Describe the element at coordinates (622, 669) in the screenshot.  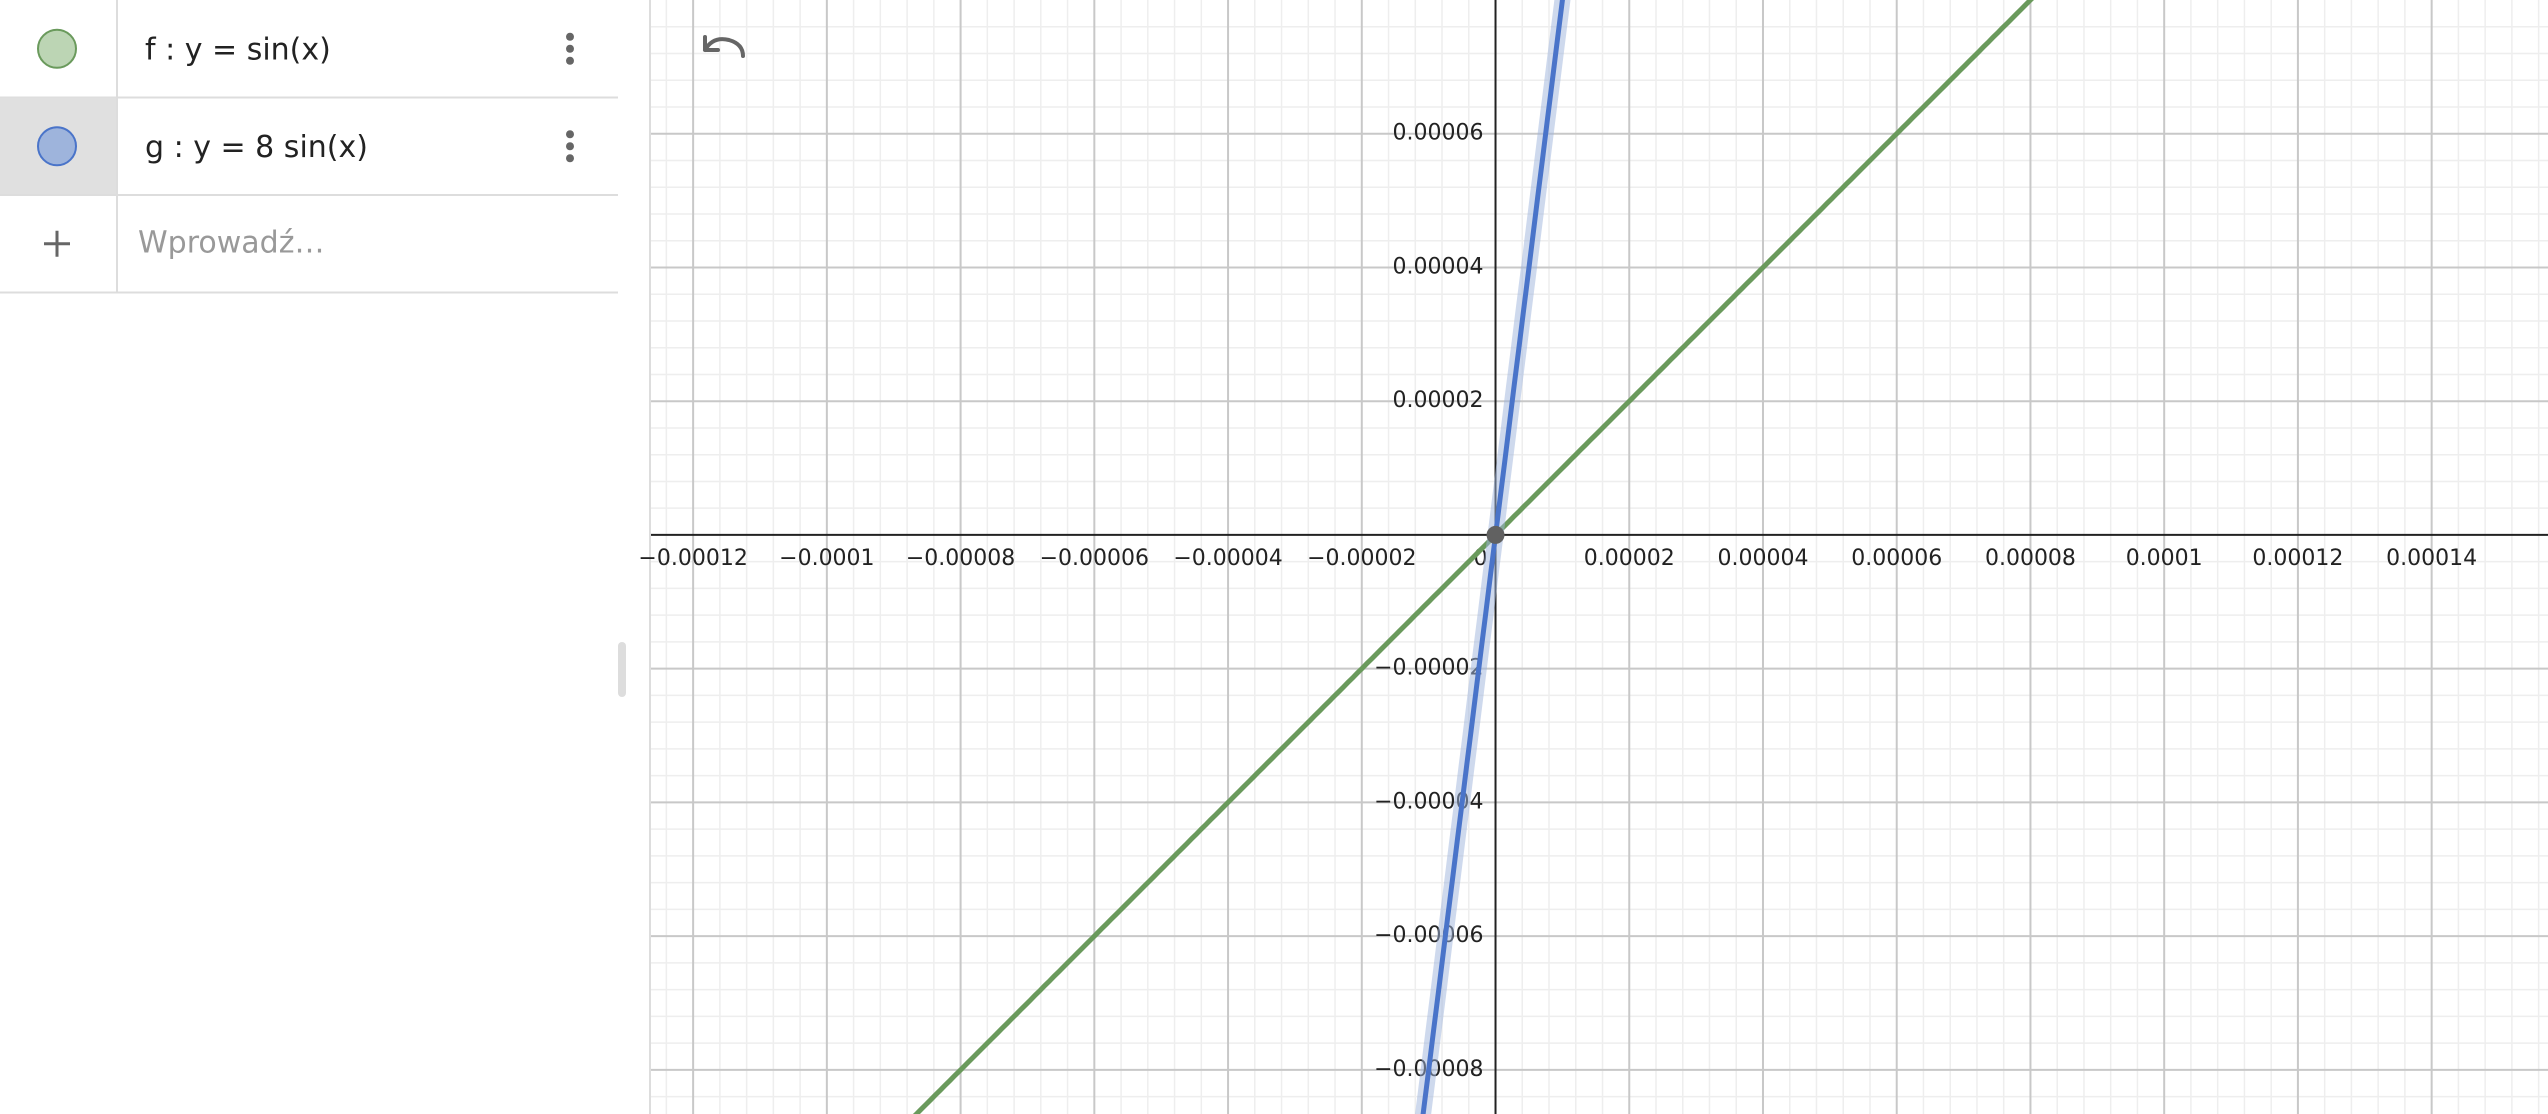
I see `resize-handle` at that location.